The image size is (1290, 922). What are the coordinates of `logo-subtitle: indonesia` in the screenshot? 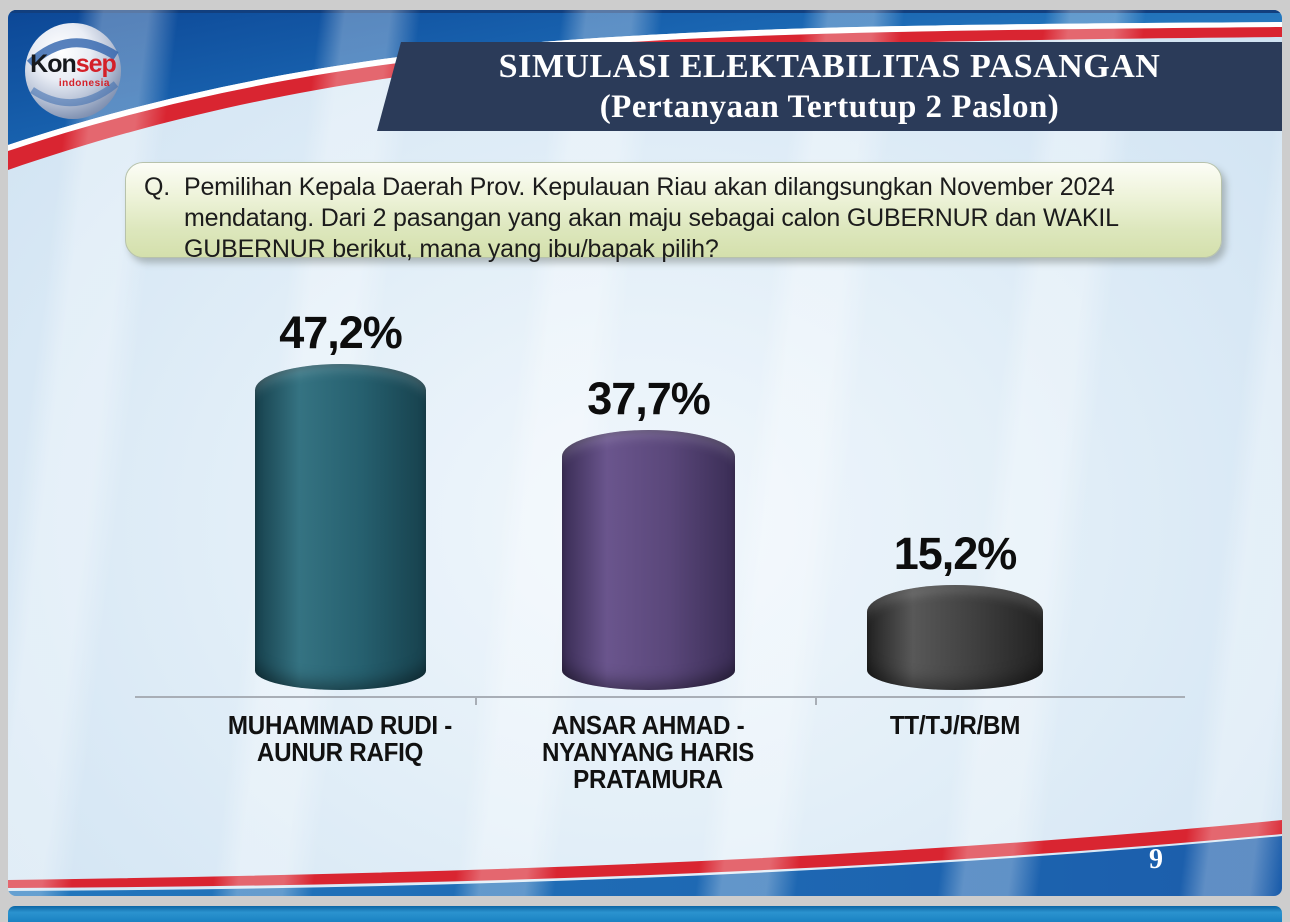 It's located at (84, 83).